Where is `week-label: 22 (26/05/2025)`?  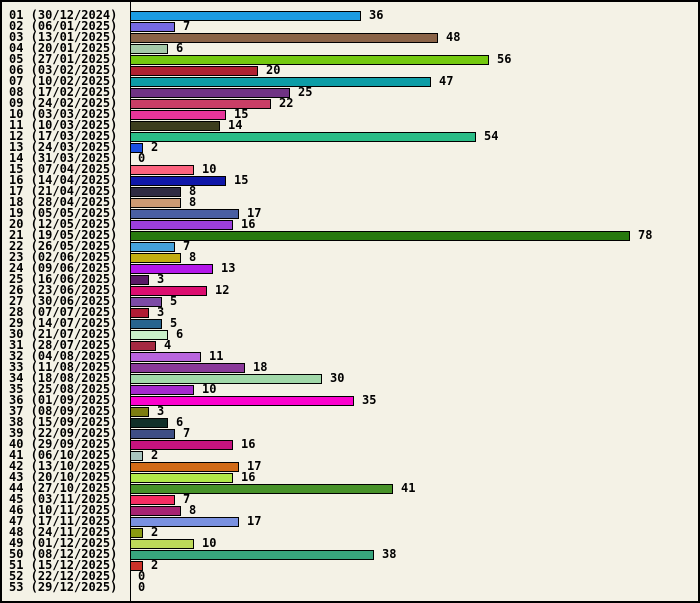 week-label: 22 (26/05/2025) is located at coordinates (63, 246).